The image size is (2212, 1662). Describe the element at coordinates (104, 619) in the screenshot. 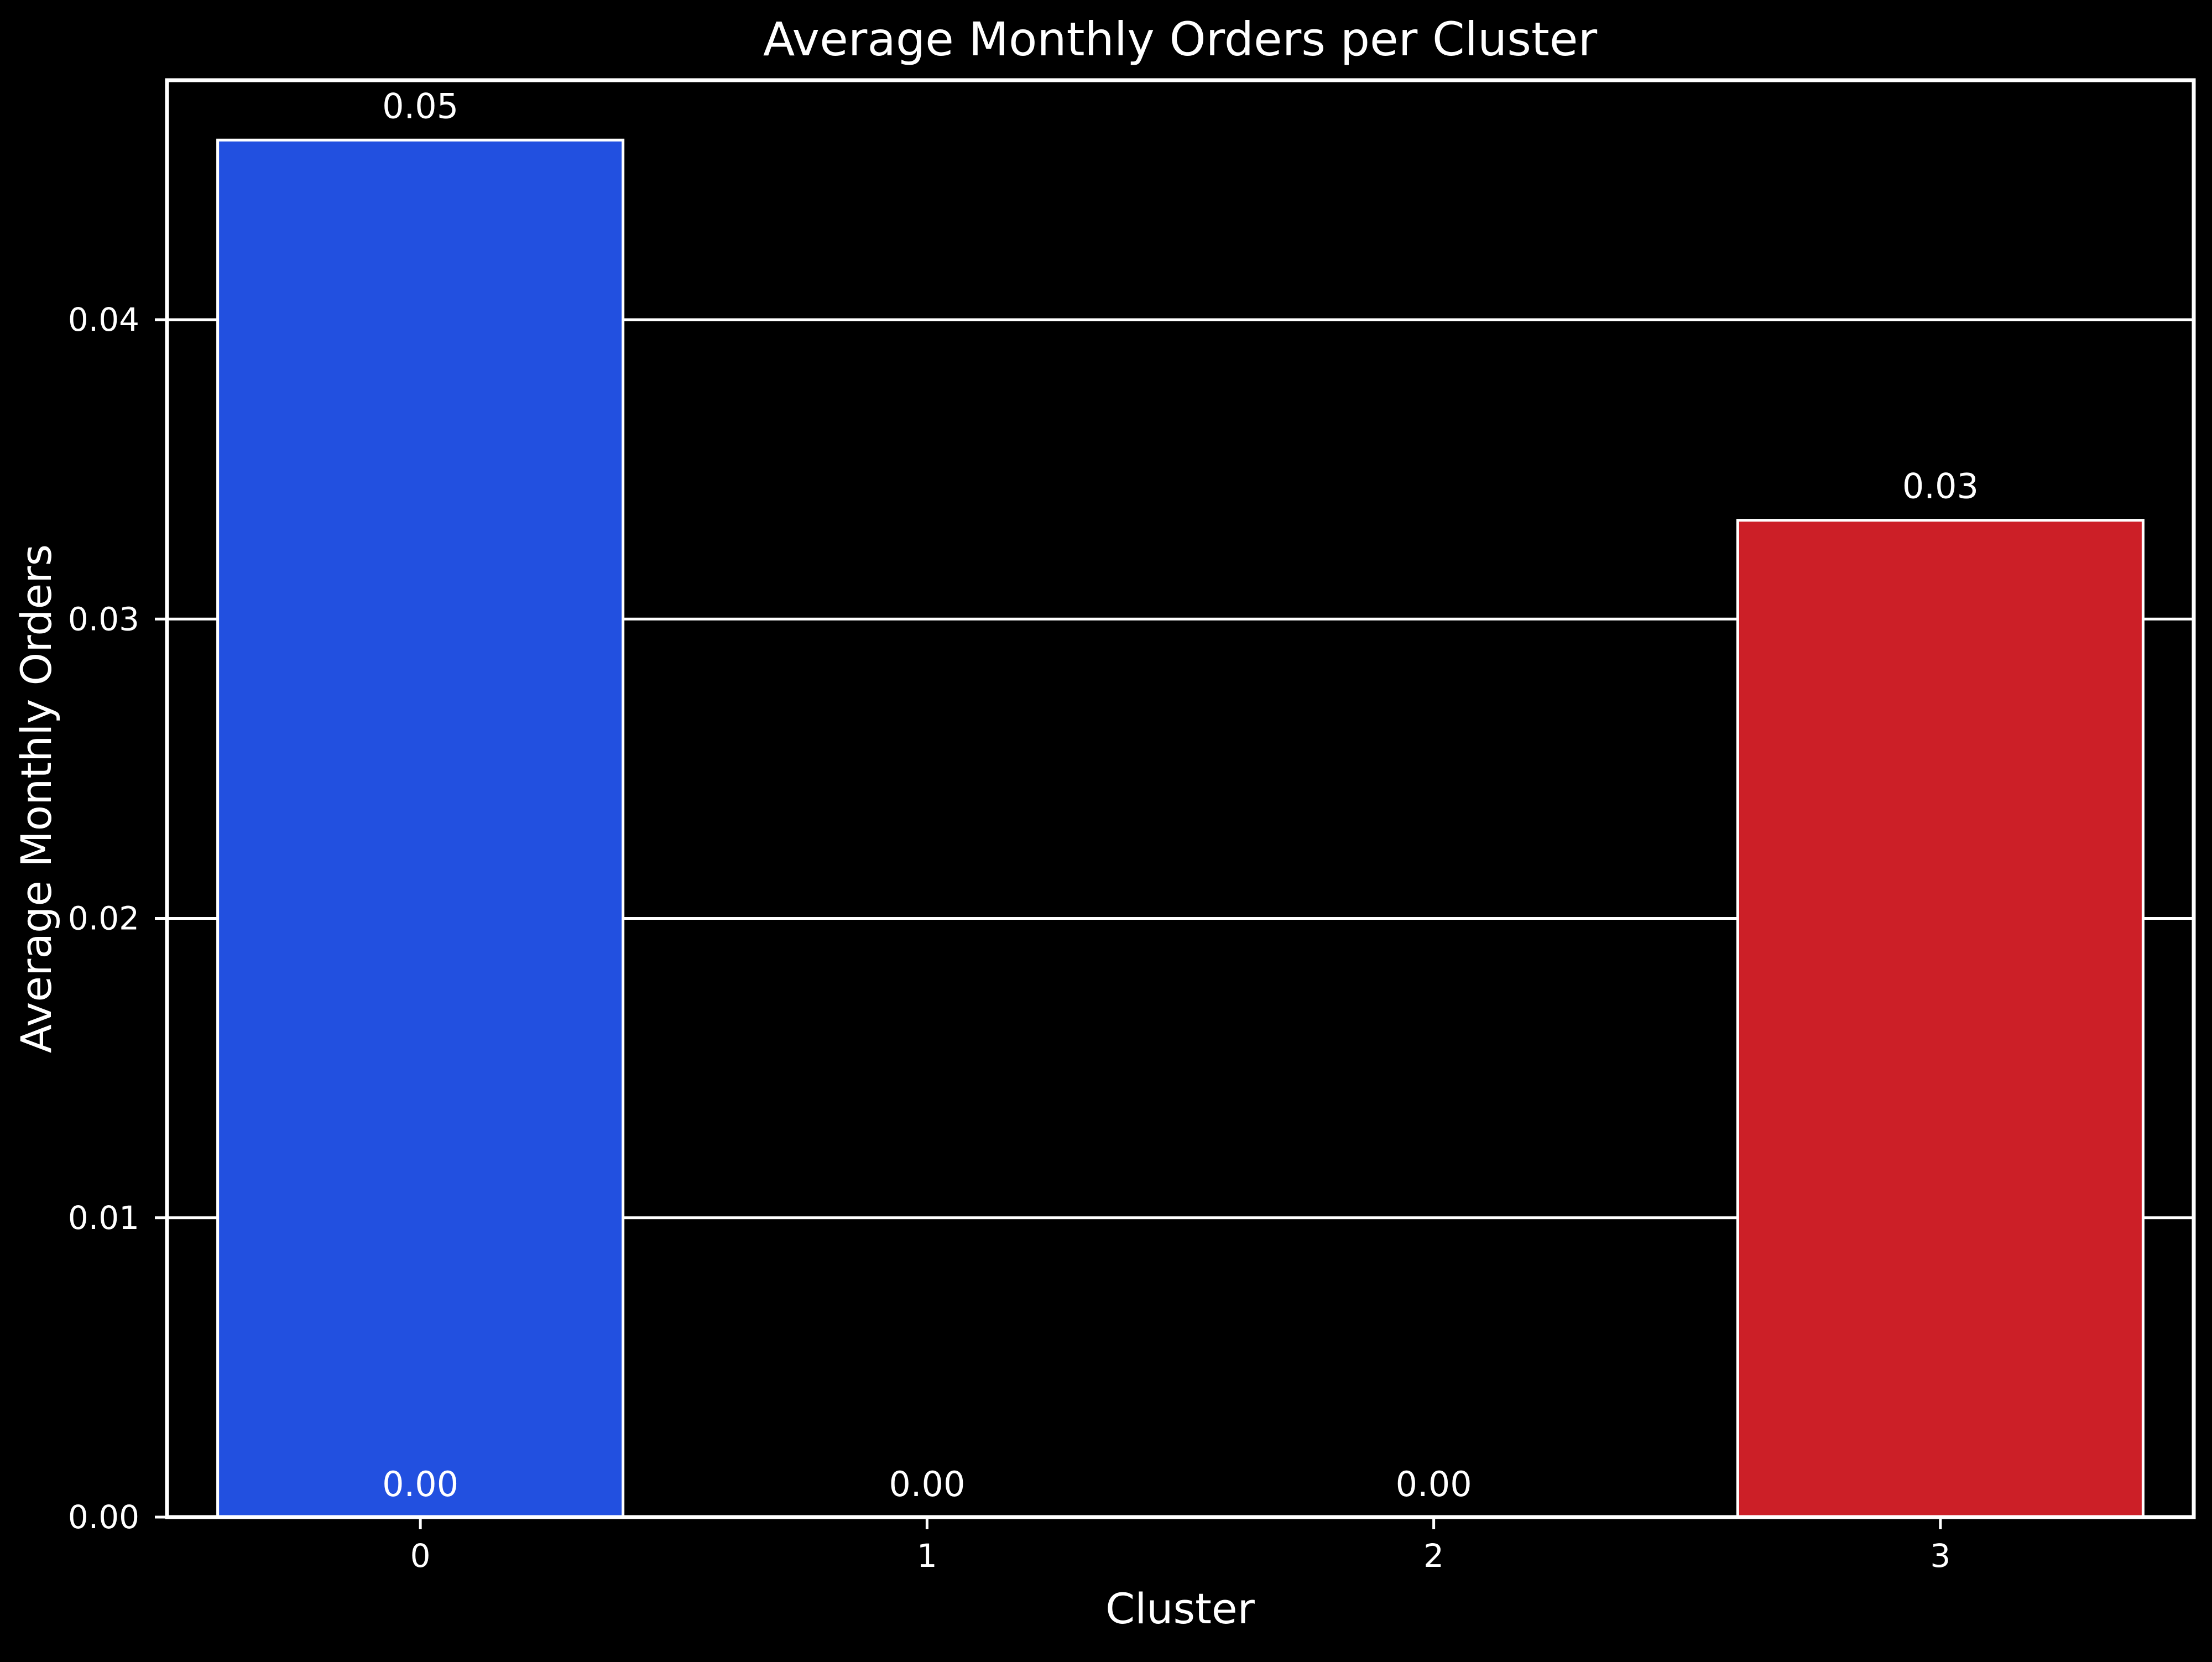

I see `y-tick-label: 0.03` at that location.